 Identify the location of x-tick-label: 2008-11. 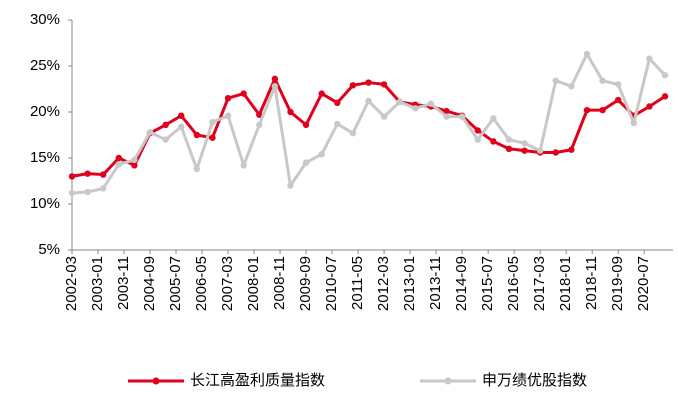
(279, 283).